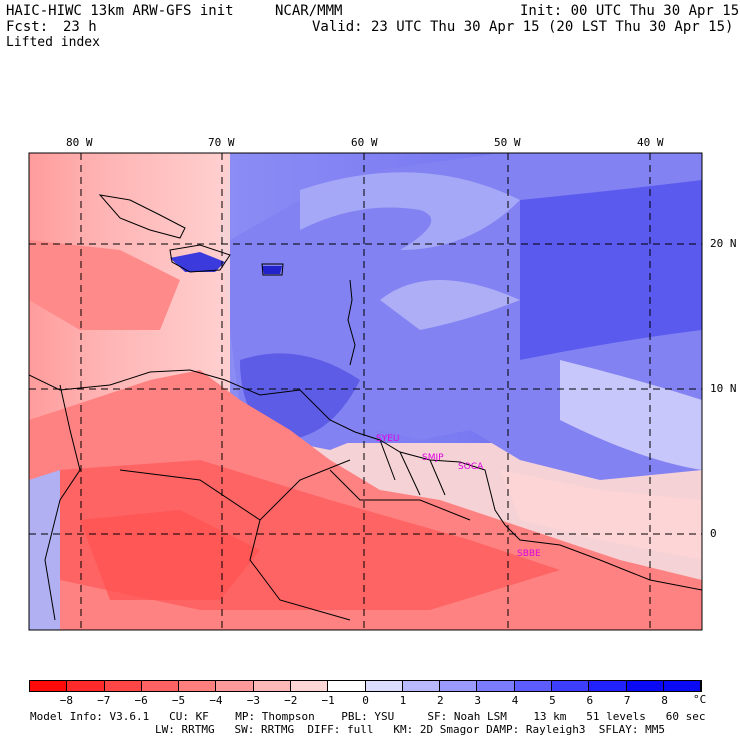 This screenshot has height=740, width=740. What do you see at coordinates (66, 700) in the screenshot?
I see `colorbar-tick-label: −8` at bounding box center [66, 700].